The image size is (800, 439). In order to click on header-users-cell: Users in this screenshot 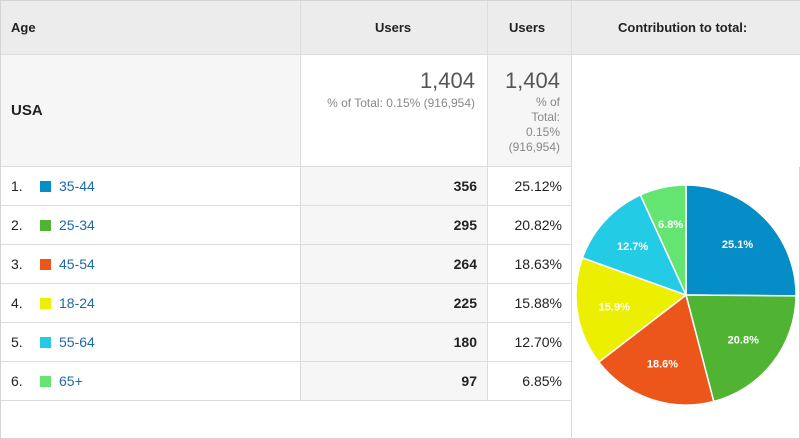, I will do `click(394, 28)`.